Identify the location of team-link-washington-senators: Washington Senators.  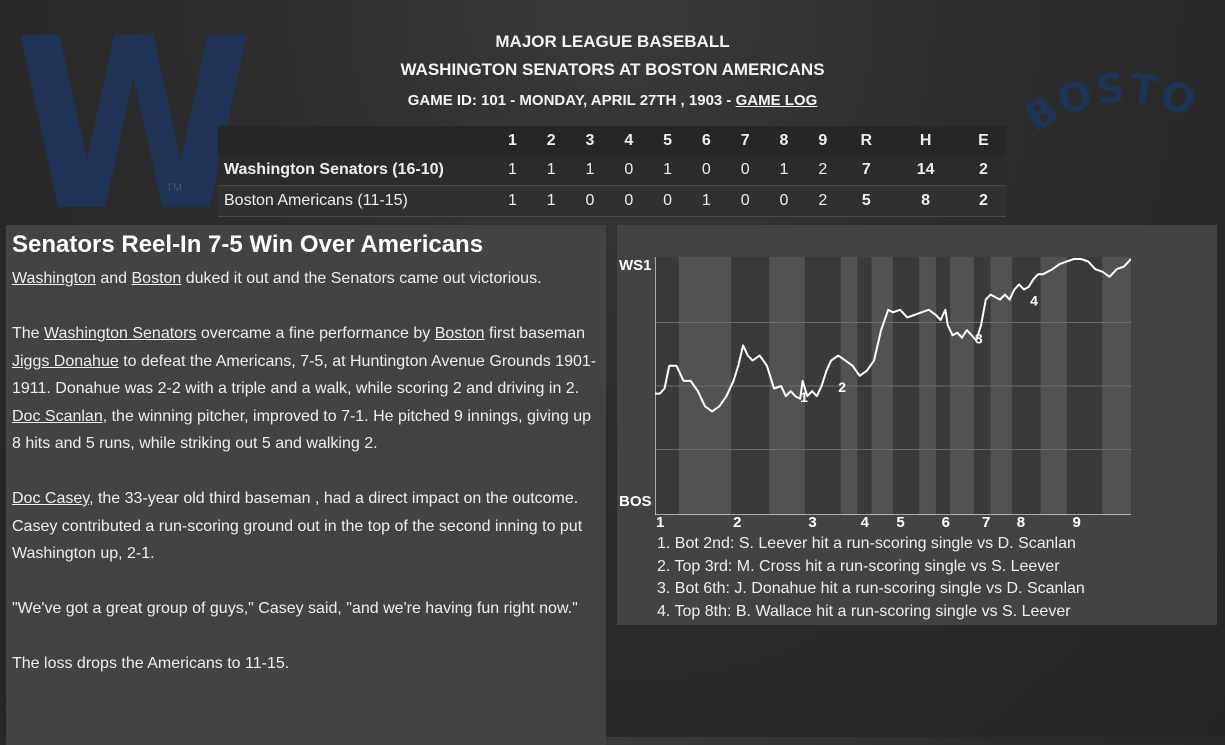
(120, 333).